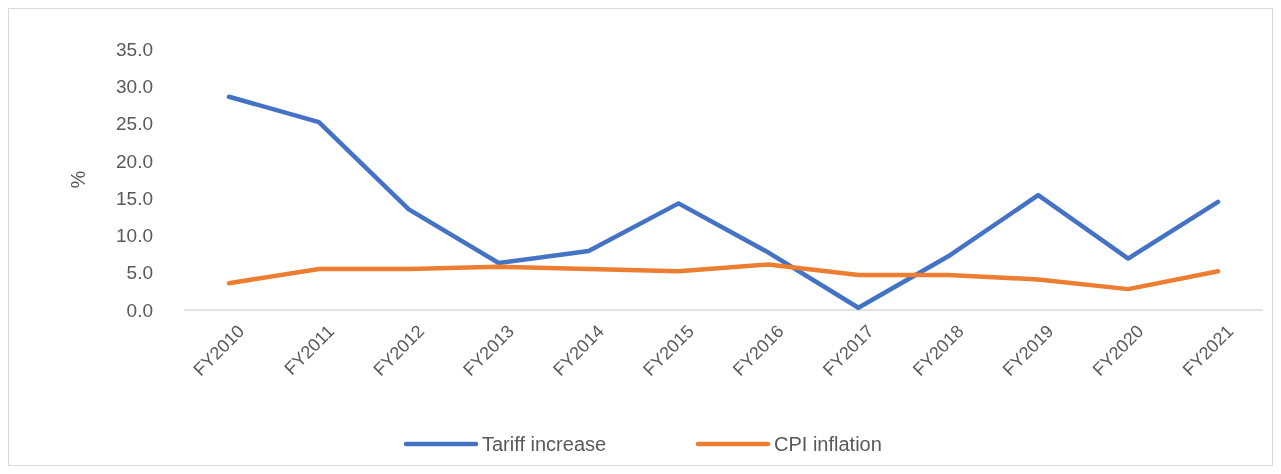  Describe the element at coordinates (139, 310) in the screenshot. I see `y-tick-label: 0.0` at that location.